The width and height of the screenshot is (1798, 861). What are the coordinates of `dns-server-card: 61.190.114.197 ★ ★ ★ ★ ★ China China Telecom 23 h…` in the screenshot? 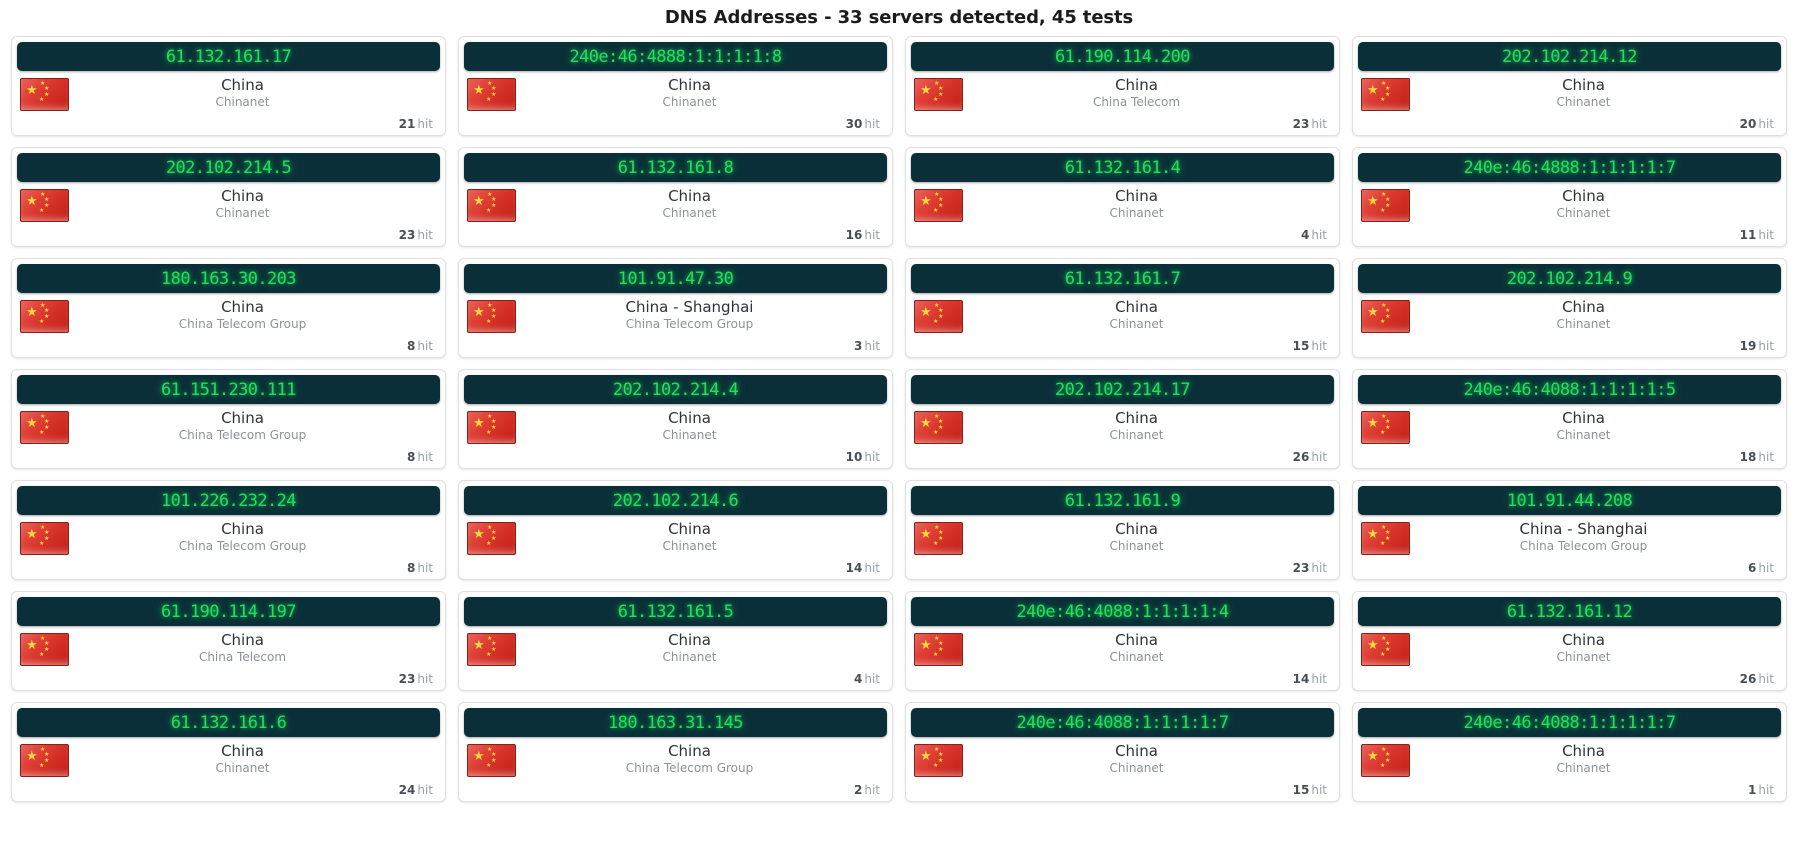 It's located at (228, 641).